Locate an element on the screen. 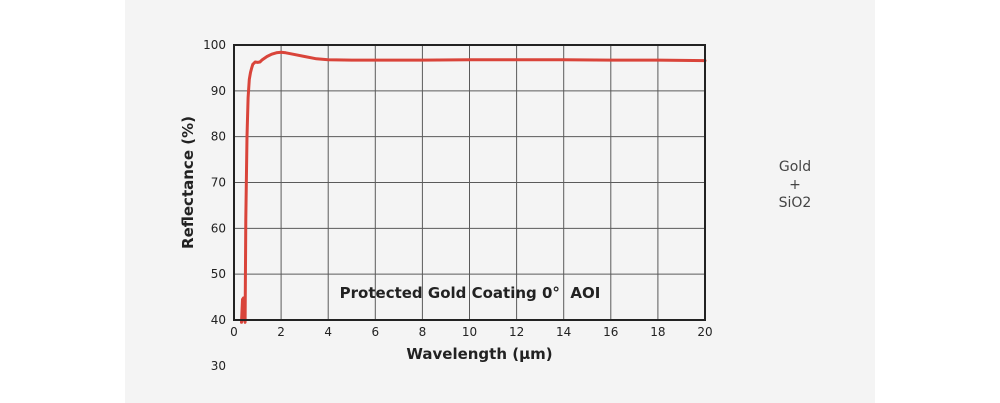 The height and width of the screenshot is (403, 1000). coating-composition-note: Gold + SiO2 is located at coordinates (795, 185).